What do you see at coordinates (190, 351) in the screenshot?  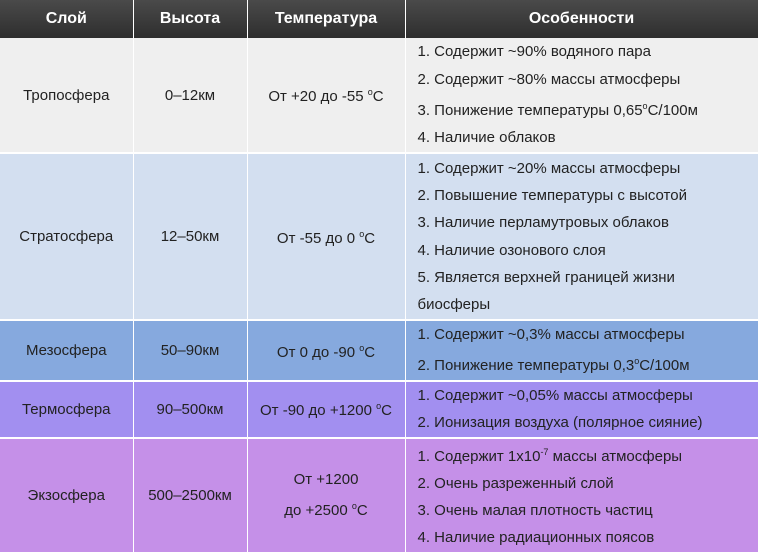 I see `height-cell: 50–90км` at bounding box center [190, 351].